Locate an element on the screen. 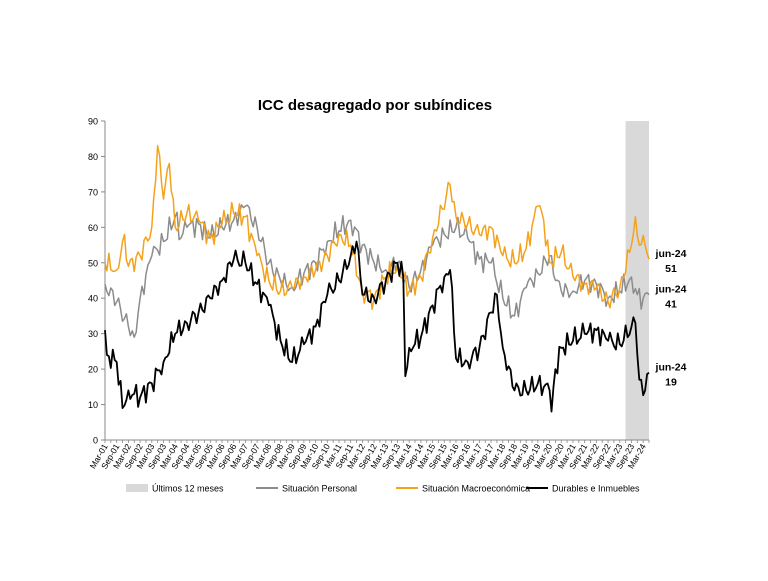  legend-item: Situación Macroeconómica is located at coordinates (463, 489).